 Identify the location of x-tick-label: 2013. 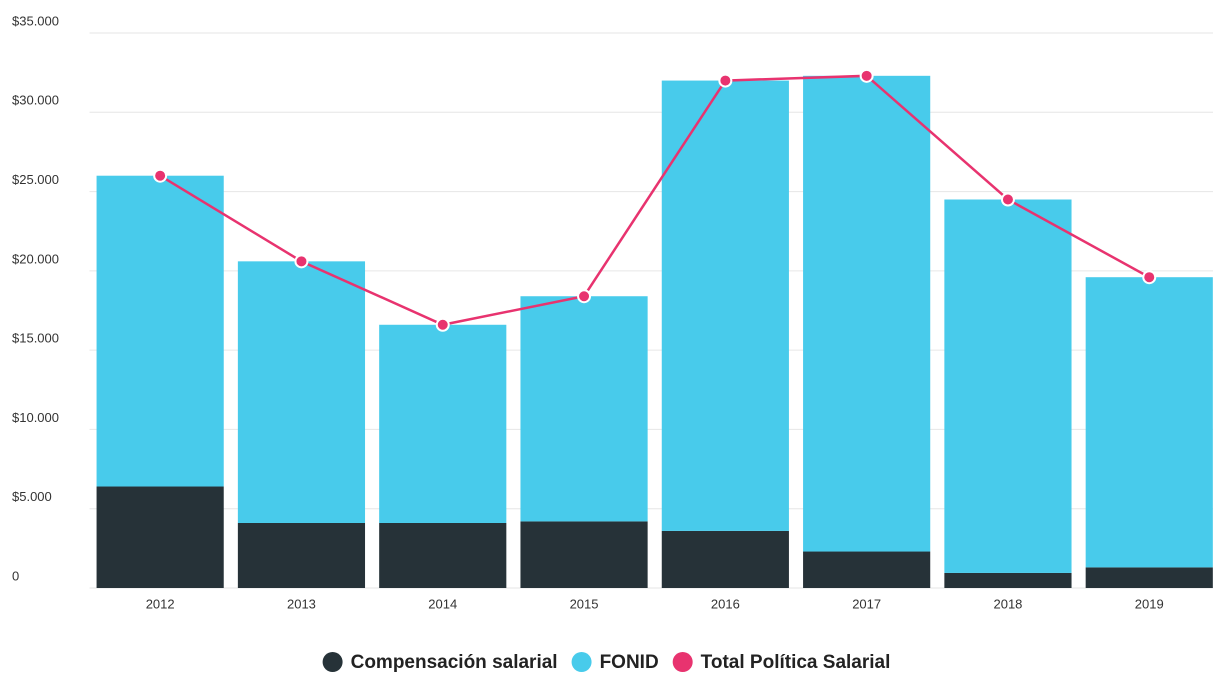
(301, 603).